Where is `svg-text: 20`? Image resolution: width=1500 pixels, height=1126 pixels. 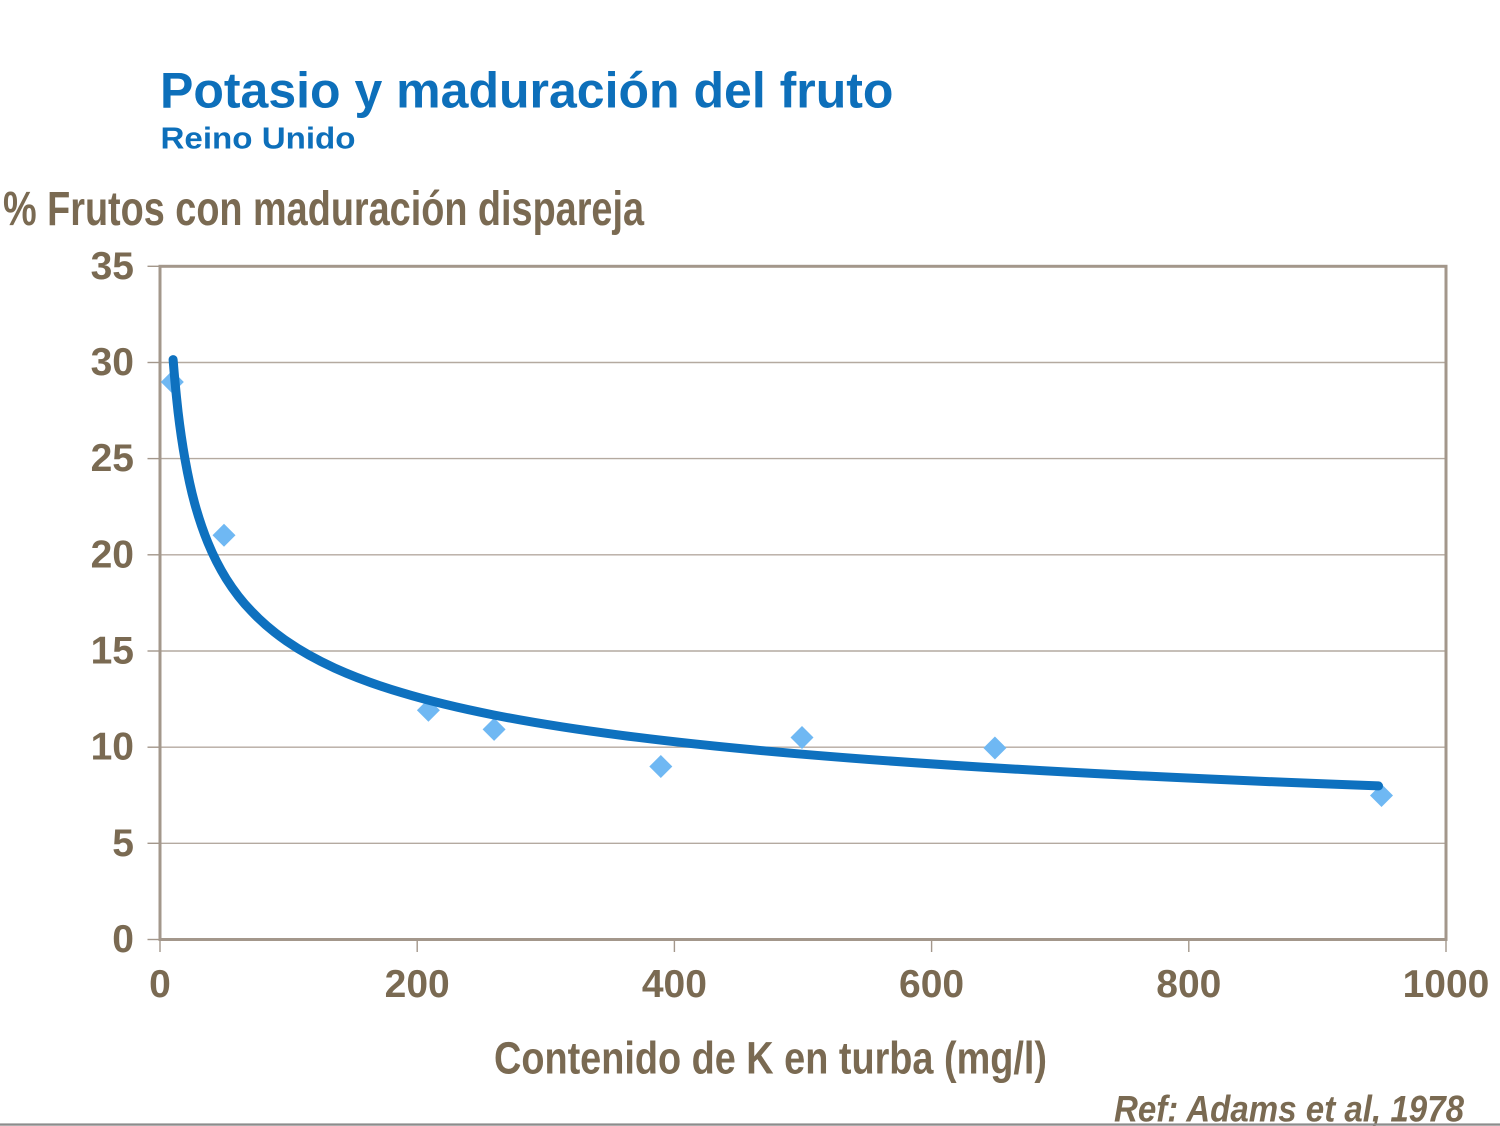
svg-text: 20 is located at coordinates (112, 554).